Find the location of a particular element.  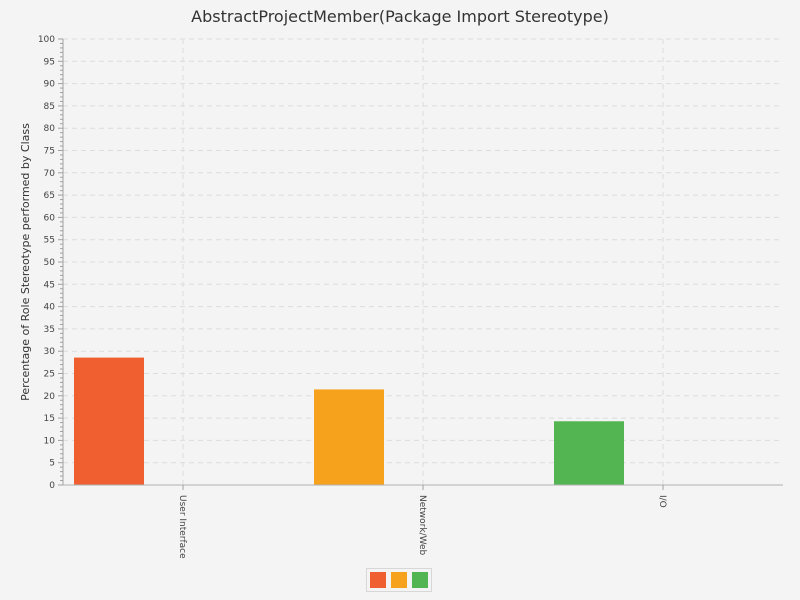

y-tick-label: 80 is located at coordinates (50, 129).